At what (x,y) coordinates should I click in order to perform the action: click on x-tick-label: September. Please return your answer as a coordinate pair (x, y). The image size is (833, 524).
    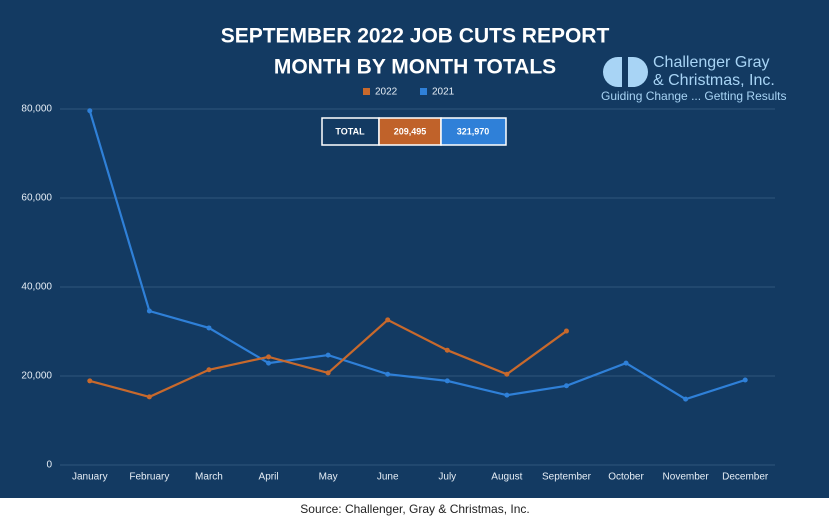
    Looking at the image, I should click on (567, 477).